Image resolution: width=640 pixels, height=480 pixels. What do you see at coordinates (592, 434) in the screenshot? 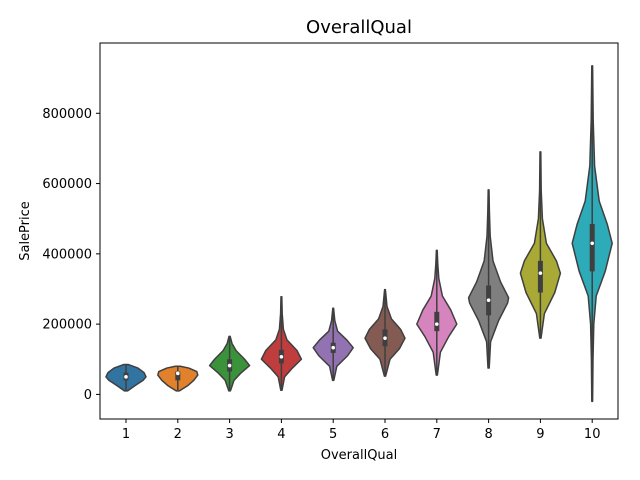
I see `x-tick-label: 10` at bounding box center [592, 434].